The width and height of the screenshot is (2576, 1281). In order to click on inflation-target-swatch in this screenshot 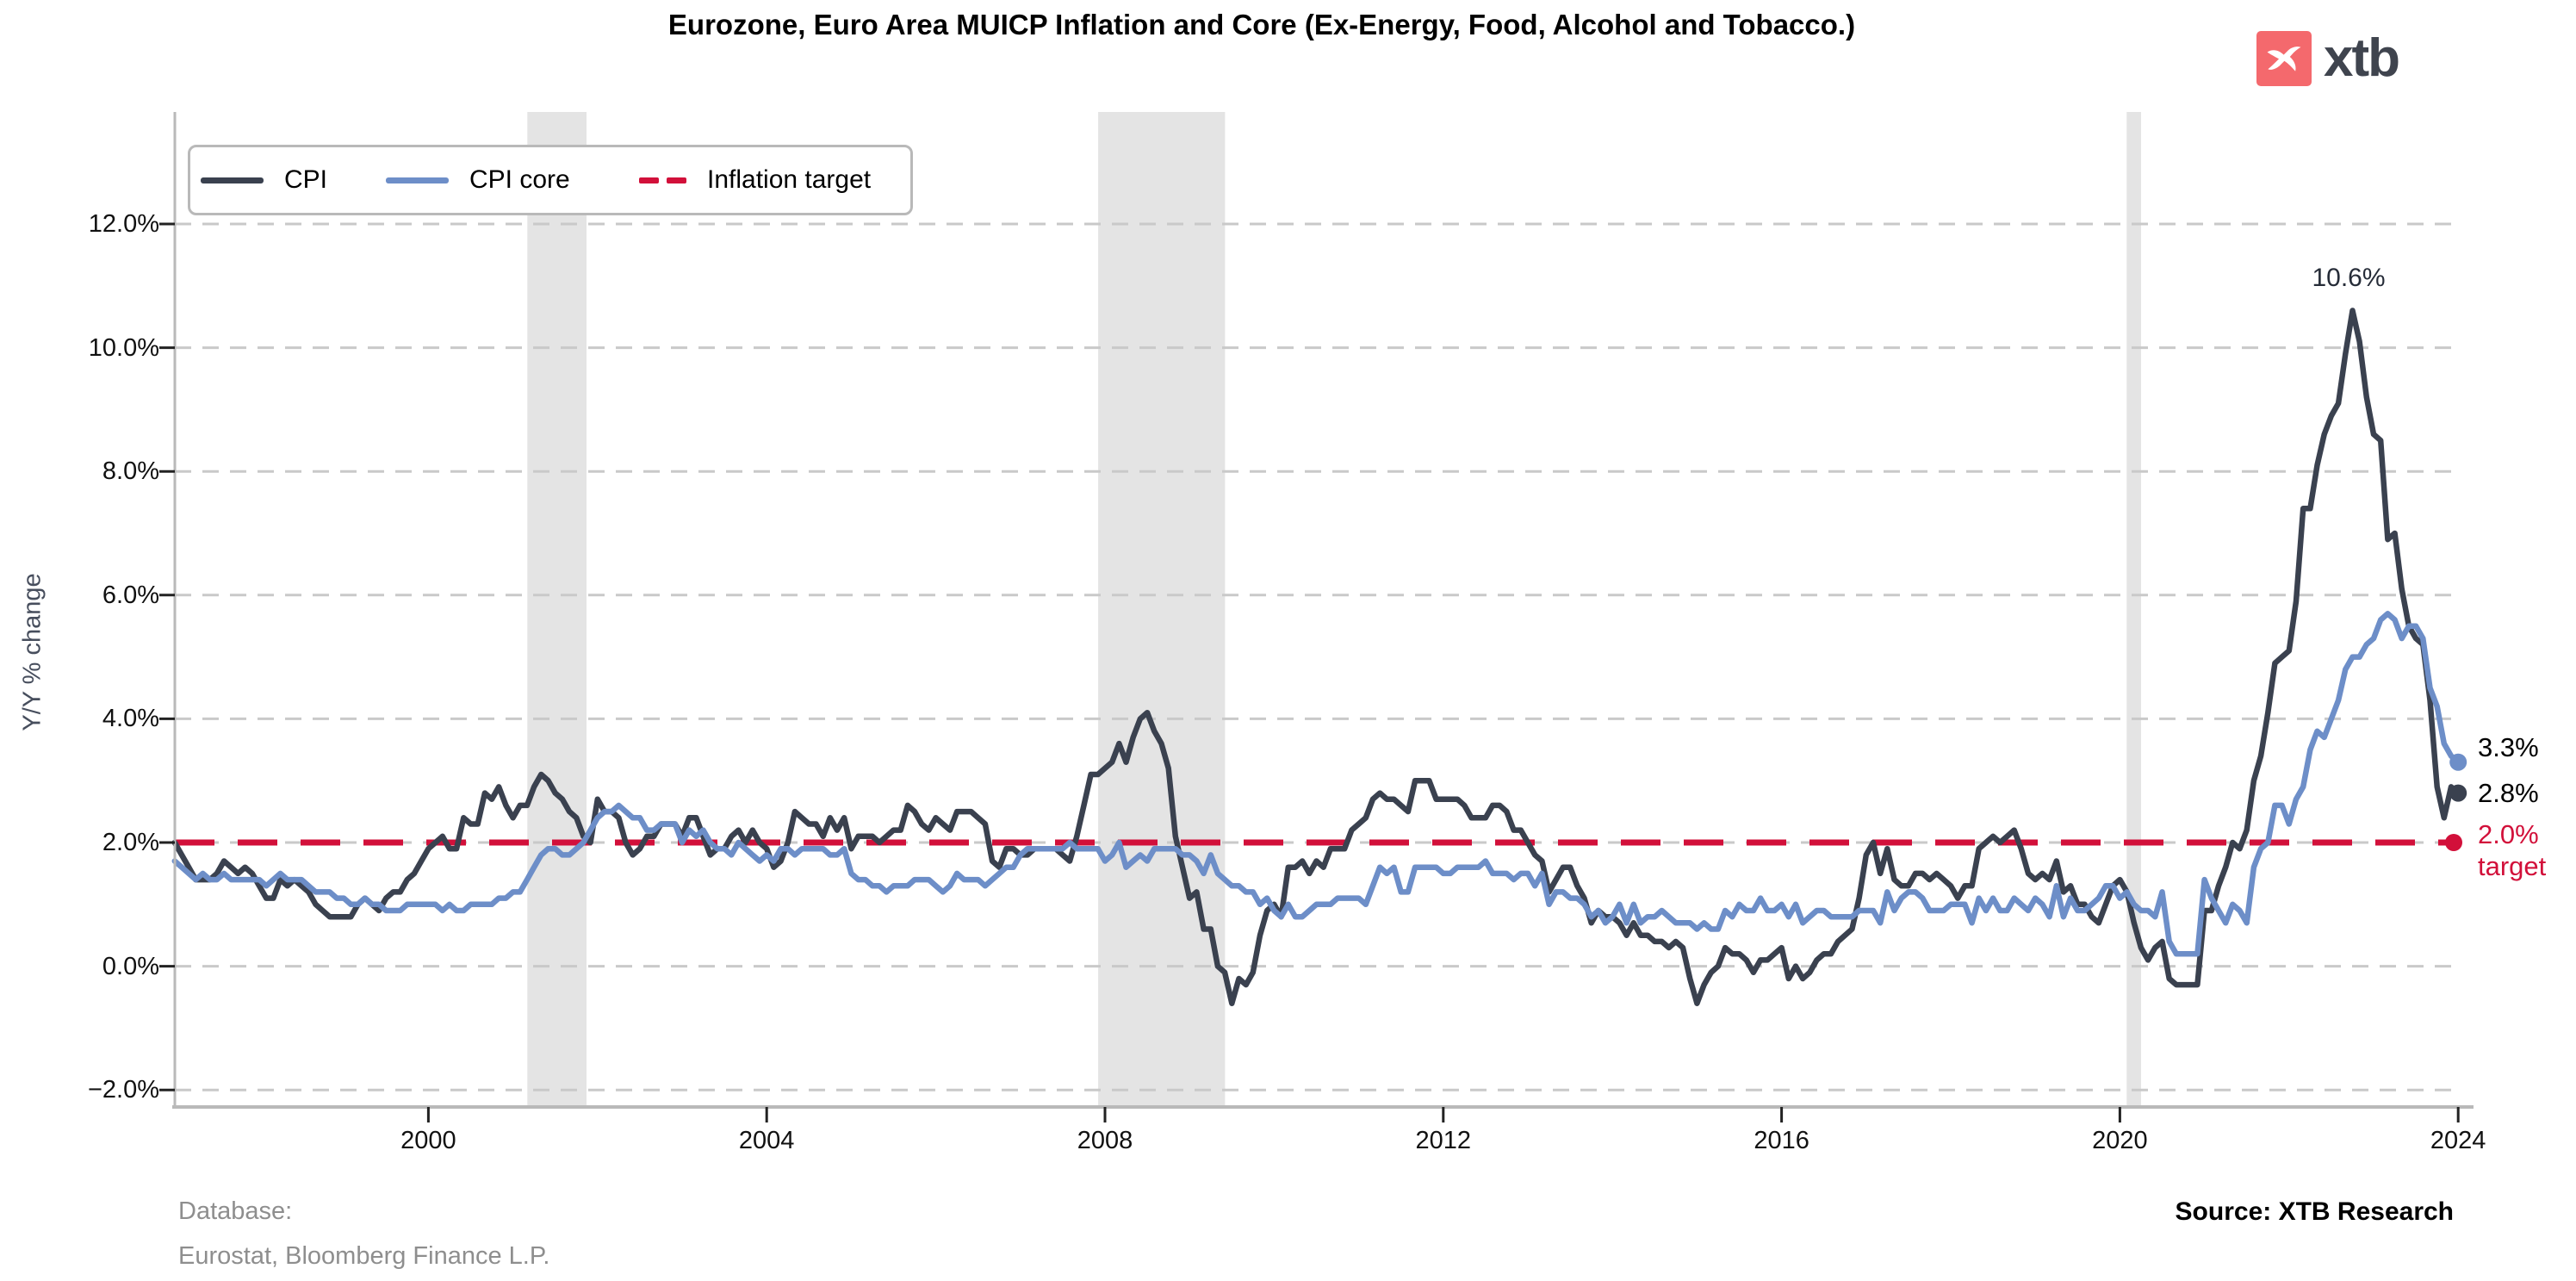, I will do `click(662, 180)`.